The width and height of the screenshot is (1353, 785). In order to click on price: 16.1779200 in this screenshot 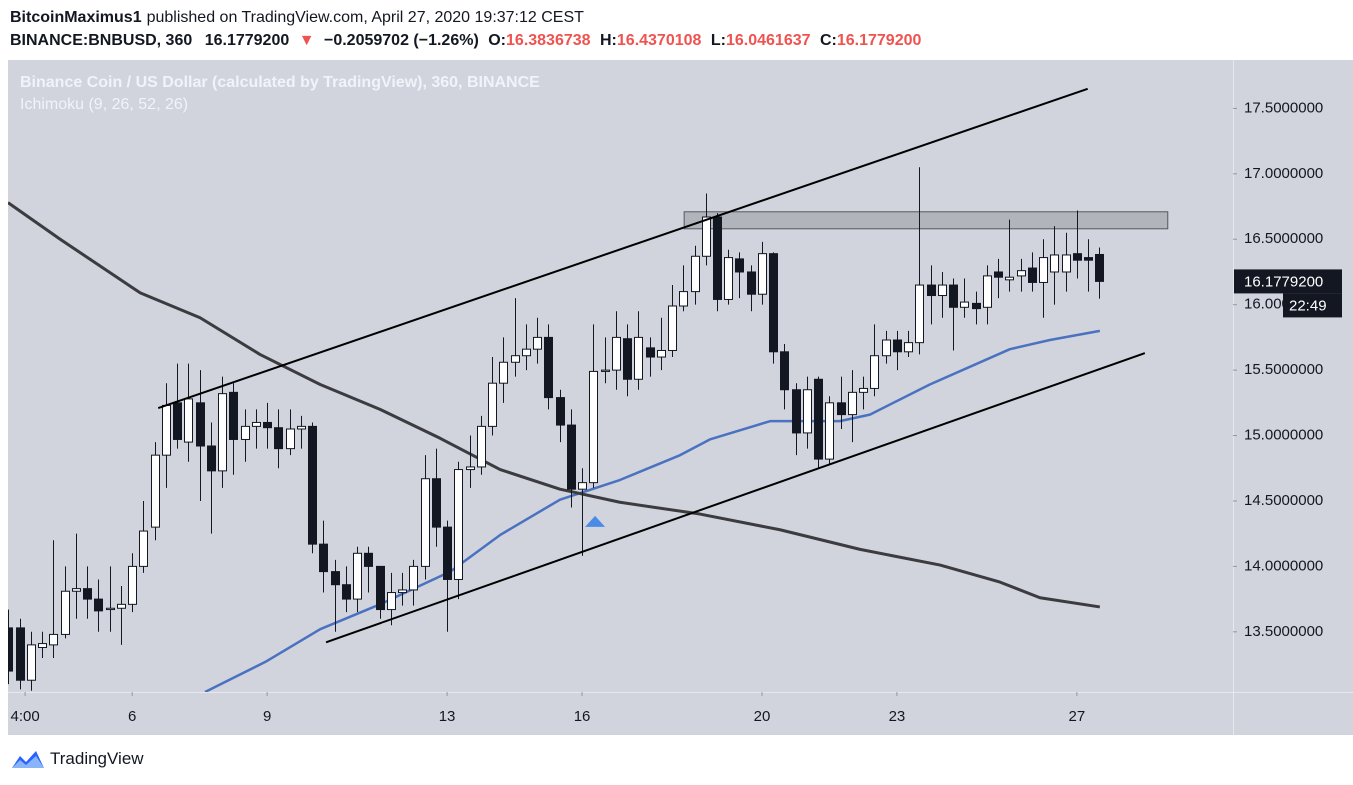, I will do `click(247, 40)`.